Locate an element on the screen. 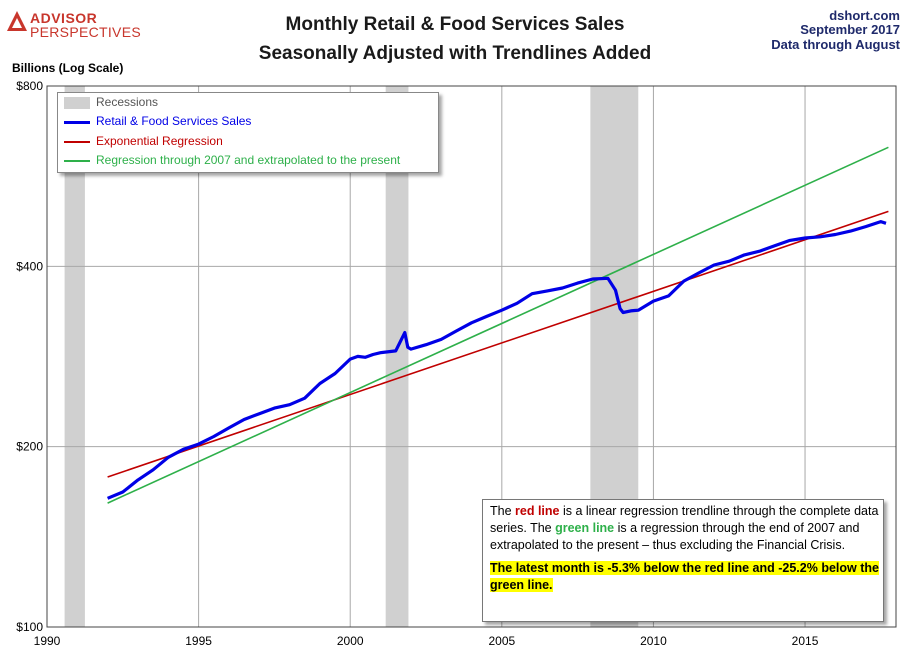 This screenshot has height=661, width=910. legend-swatch-sales is located at coordinates (77, 122).